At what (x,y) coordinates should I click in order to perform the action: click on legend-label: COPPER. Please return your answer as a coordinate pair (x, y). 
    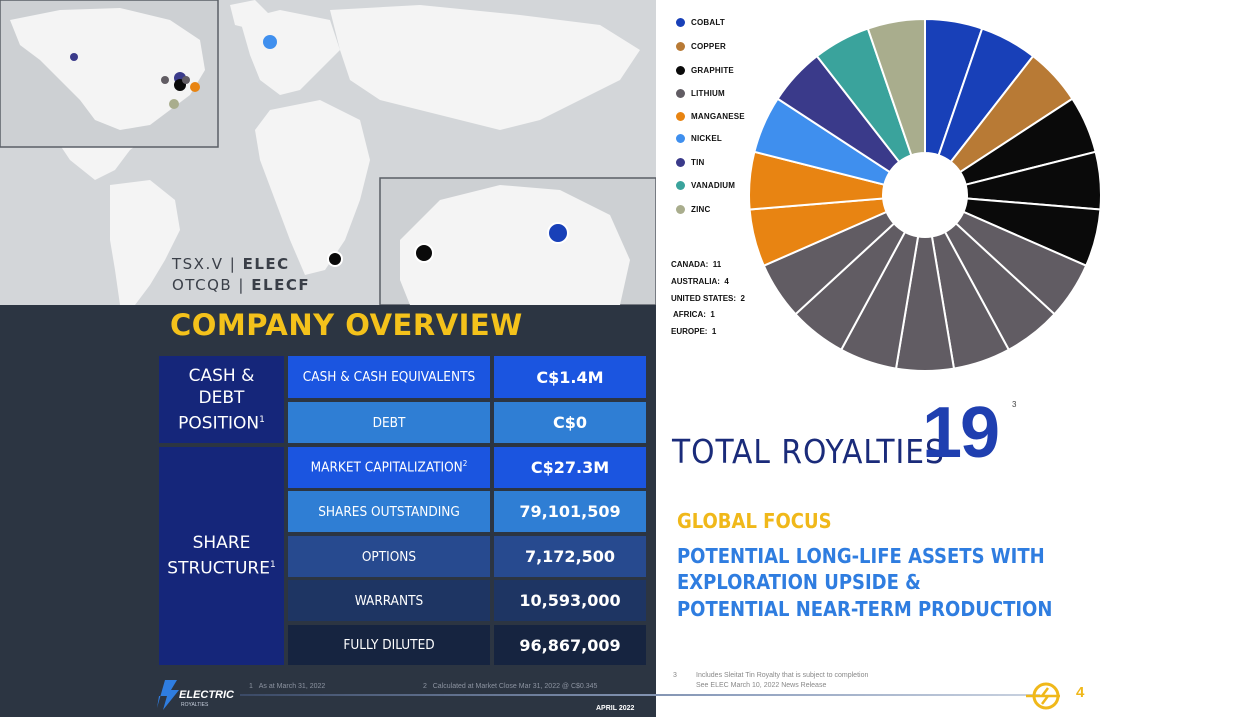
    Looking at the image, I should click on (708, 46).